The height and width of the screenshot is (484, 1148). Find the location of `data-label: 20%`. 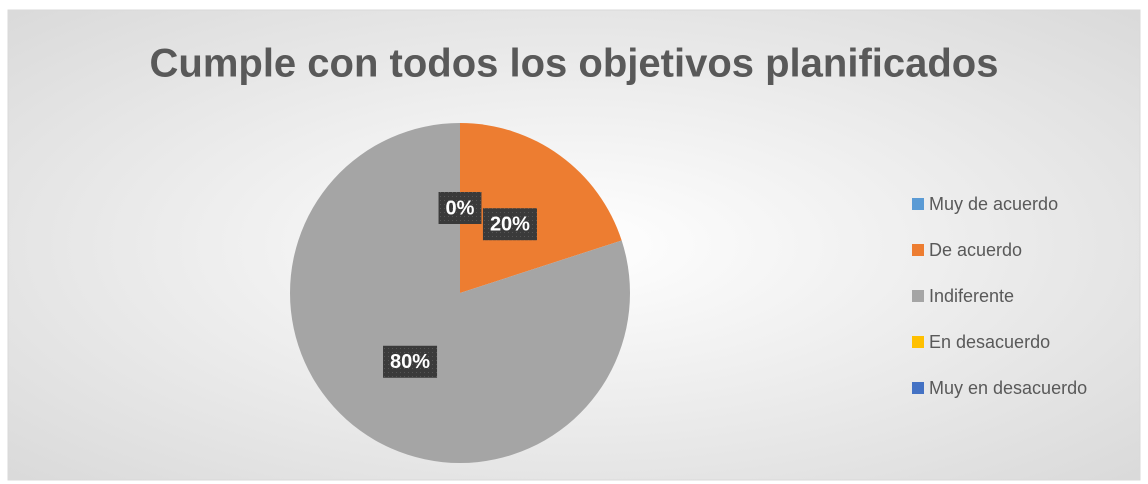

data-label: 20% is located at coordinates (509, 224).